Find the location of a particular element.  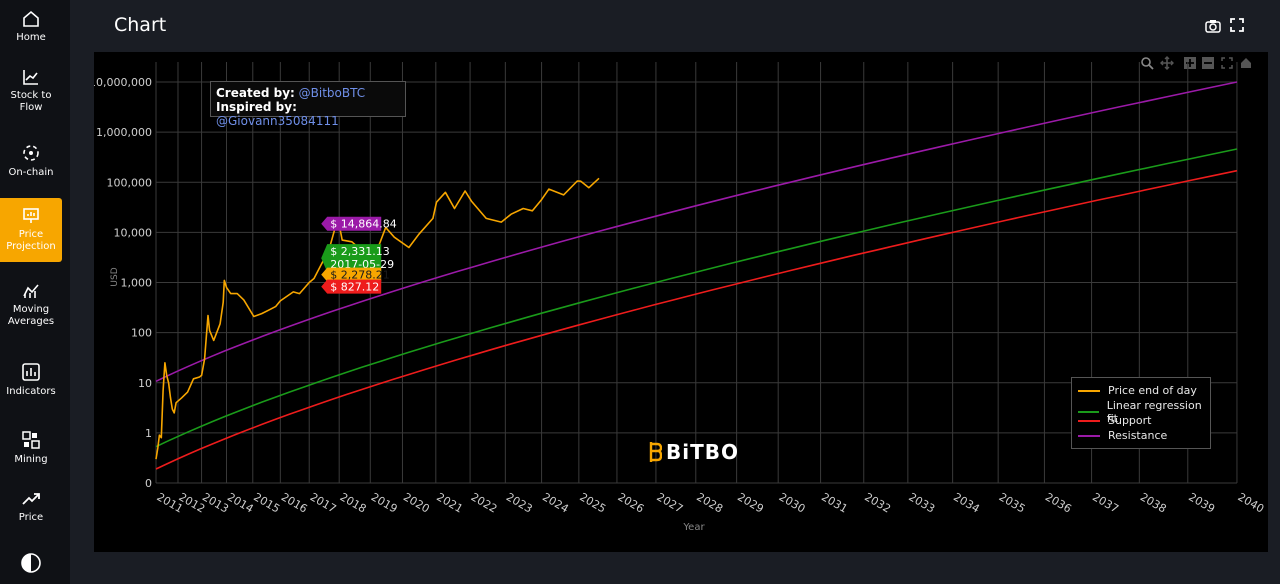

x-tick-label: 2037 is located at coordinates (1105, 502).